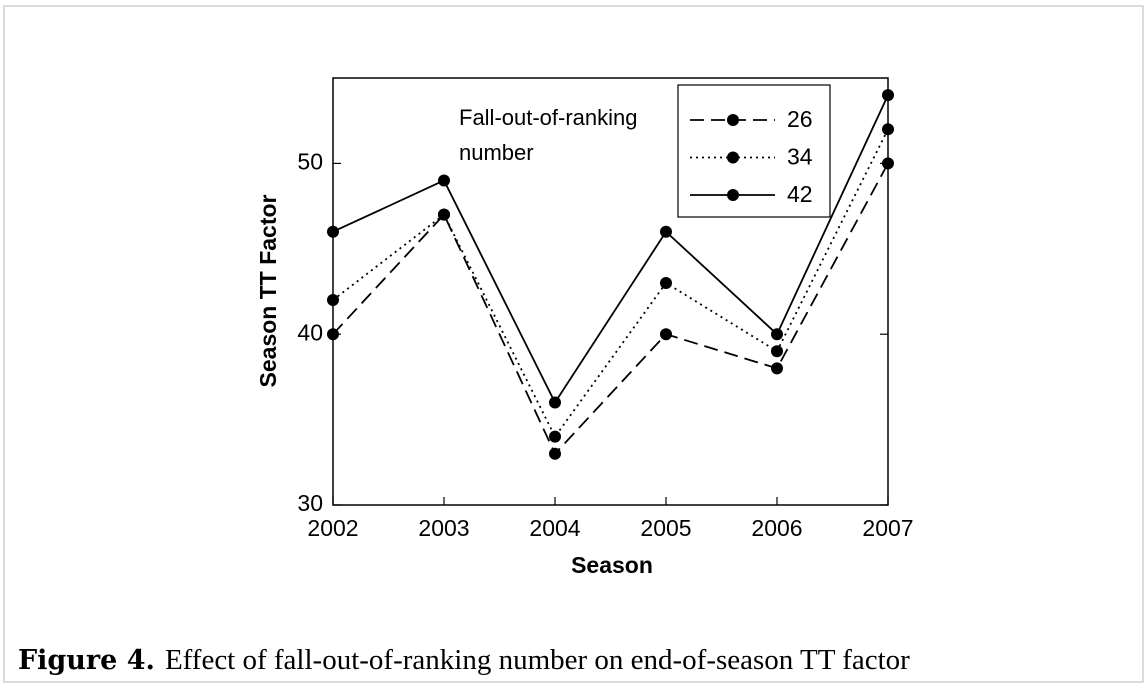 The width and height of the screenshot is (1147, 685). What do you see at coordinates (800, 157) in the screenshot?
I see `legend-label: 34` at bounding box center [800, 157].